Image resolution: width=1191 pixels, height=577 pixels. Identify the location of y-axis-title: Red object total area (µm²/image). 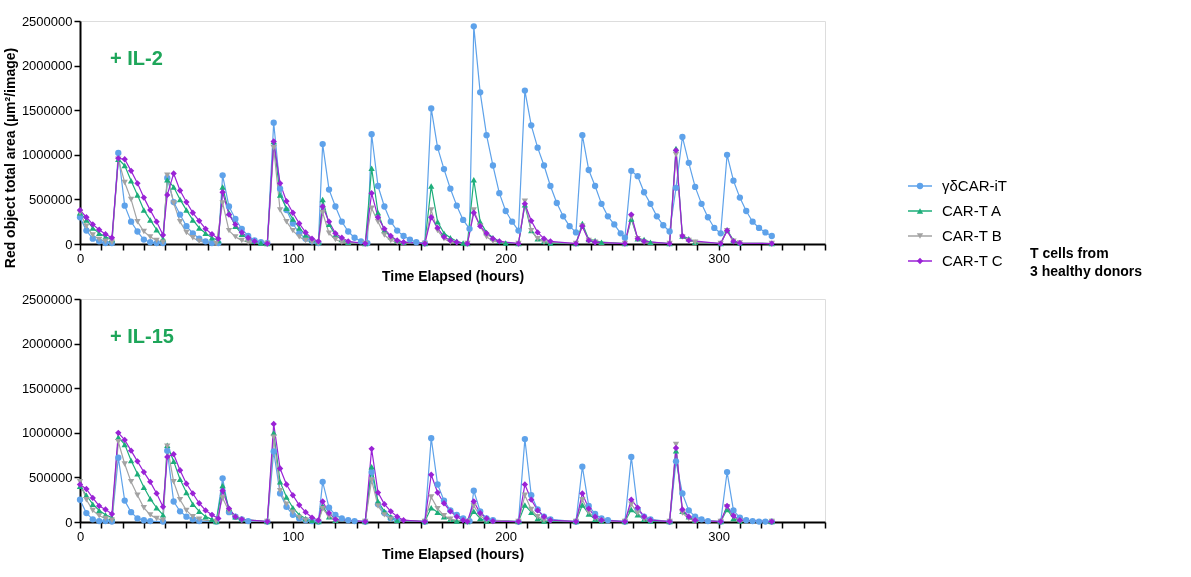
(9, 158).